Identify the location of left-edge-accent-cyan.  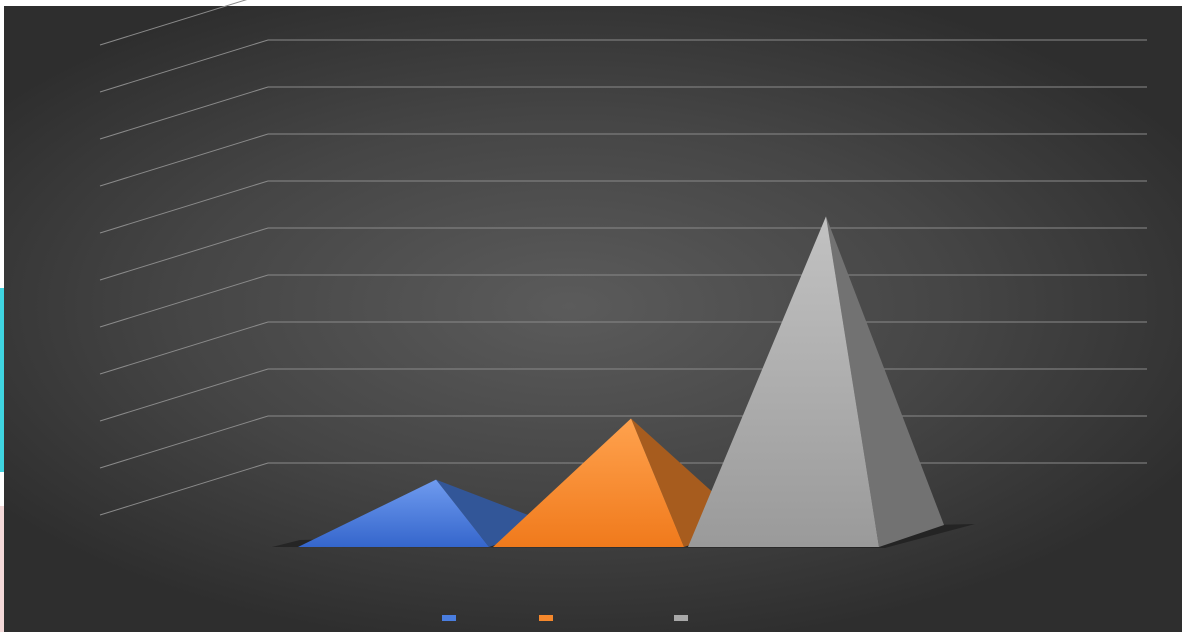
(2, 380).